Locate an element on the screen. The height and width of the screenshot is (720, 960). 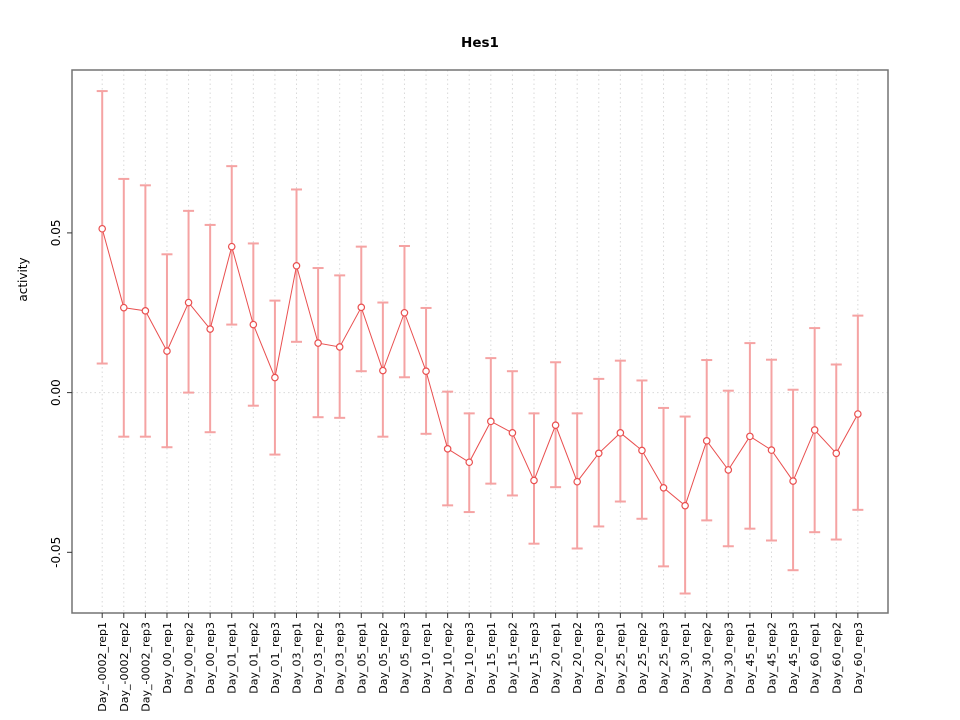
x-axis-category-label: Day_30_rep1 is located at coordinates (685, 658).